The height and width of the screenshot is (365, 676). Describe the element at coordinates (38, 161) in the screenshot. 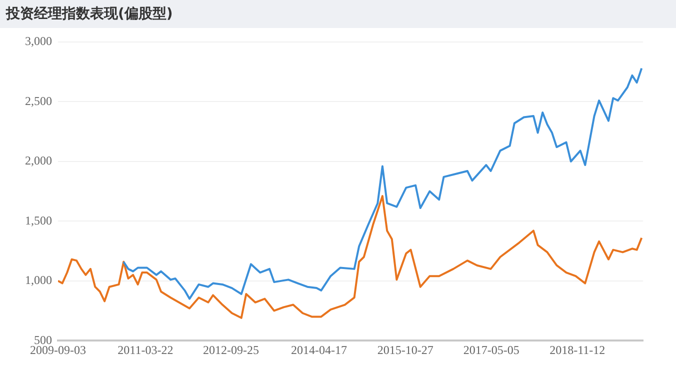

I see `y-tick-label: 2,000` at that location.